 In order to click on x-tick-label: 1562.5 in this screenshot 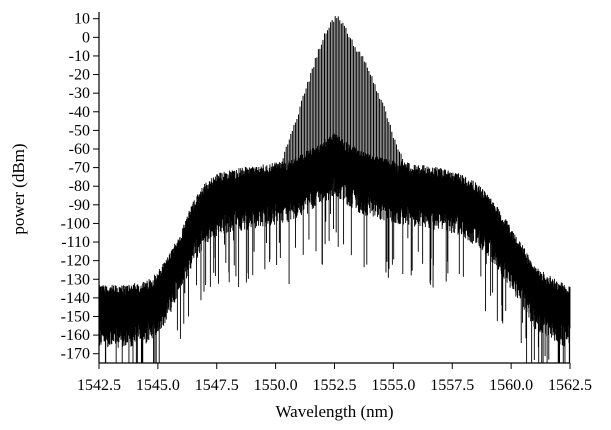, I will do `click(570, 385)`.